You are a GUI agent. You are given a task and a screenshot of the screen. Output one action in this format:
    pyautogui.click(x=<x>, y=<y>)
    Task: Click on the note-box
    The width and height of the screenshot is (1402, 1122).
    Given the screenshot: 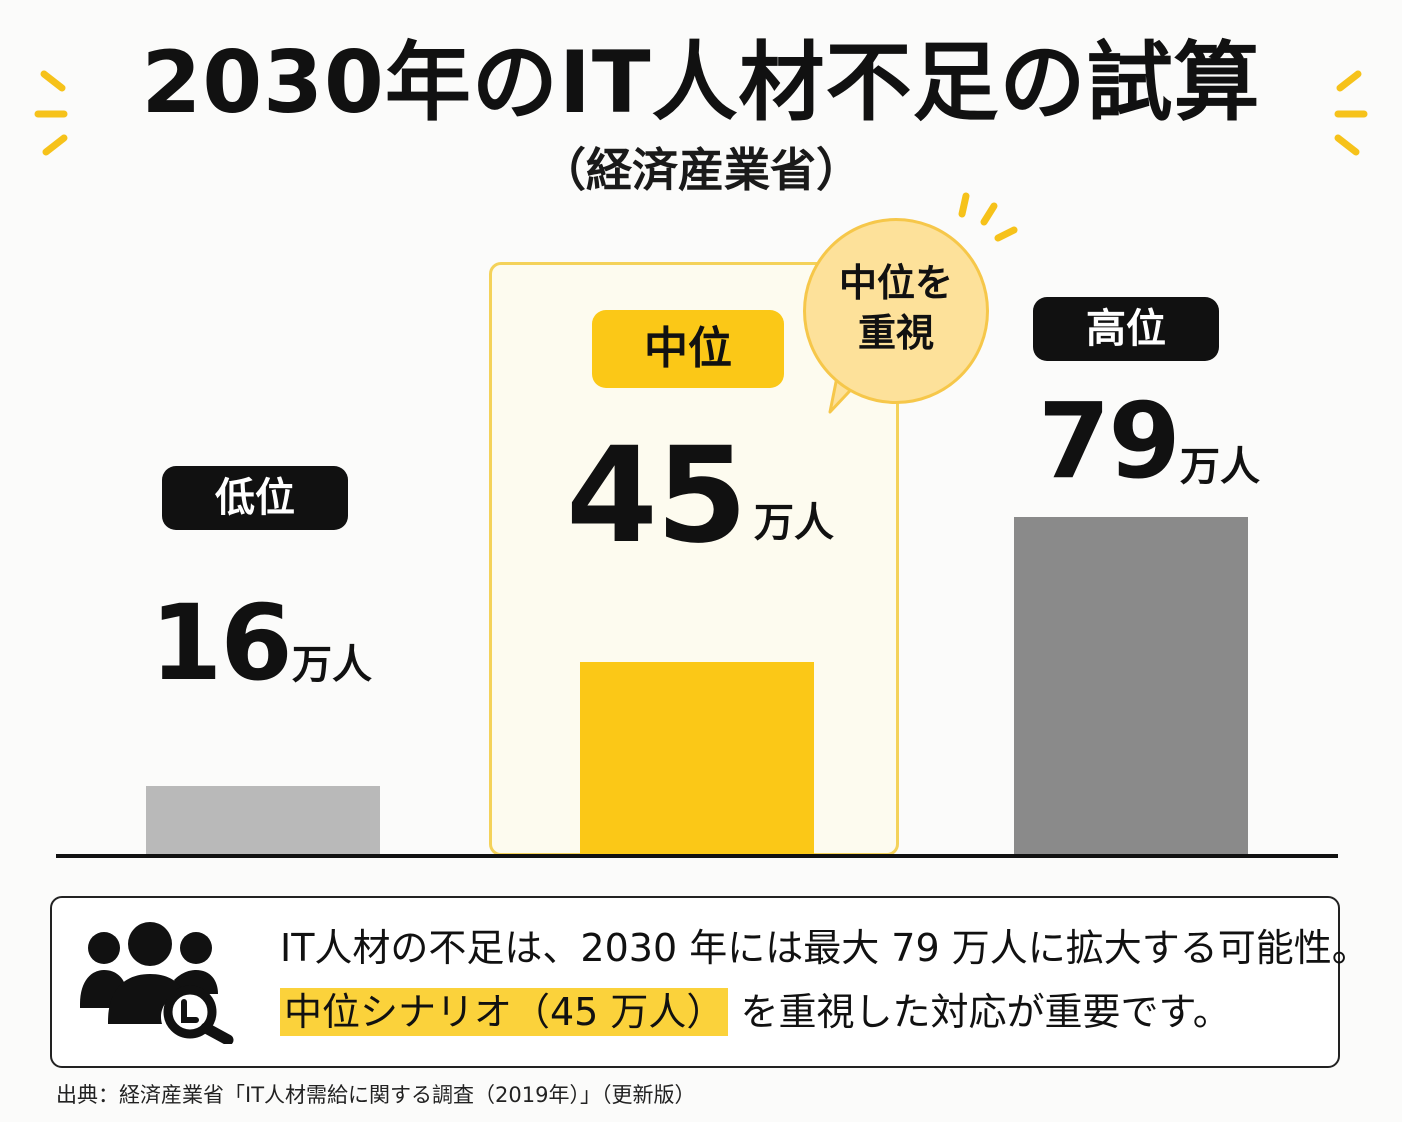 What is the action you would take?
    pyautogui.click(x=695, y=982)
    